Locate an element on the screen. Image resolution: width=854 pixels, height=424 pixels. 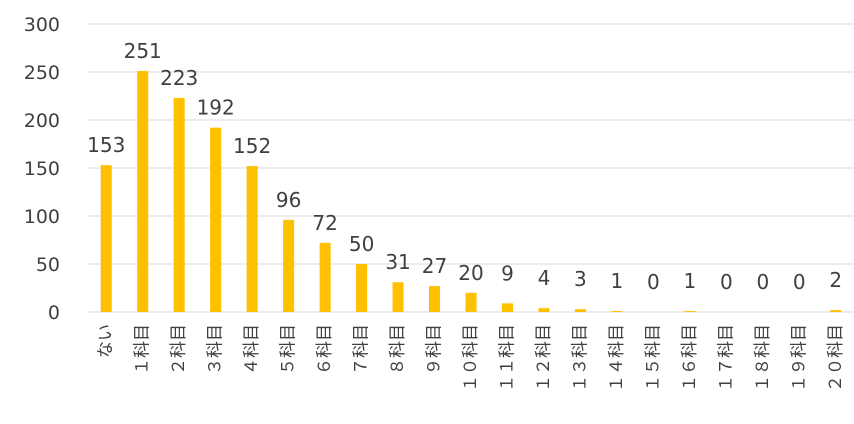
data-label-ない: 153 is located at coordinates (106, 145).